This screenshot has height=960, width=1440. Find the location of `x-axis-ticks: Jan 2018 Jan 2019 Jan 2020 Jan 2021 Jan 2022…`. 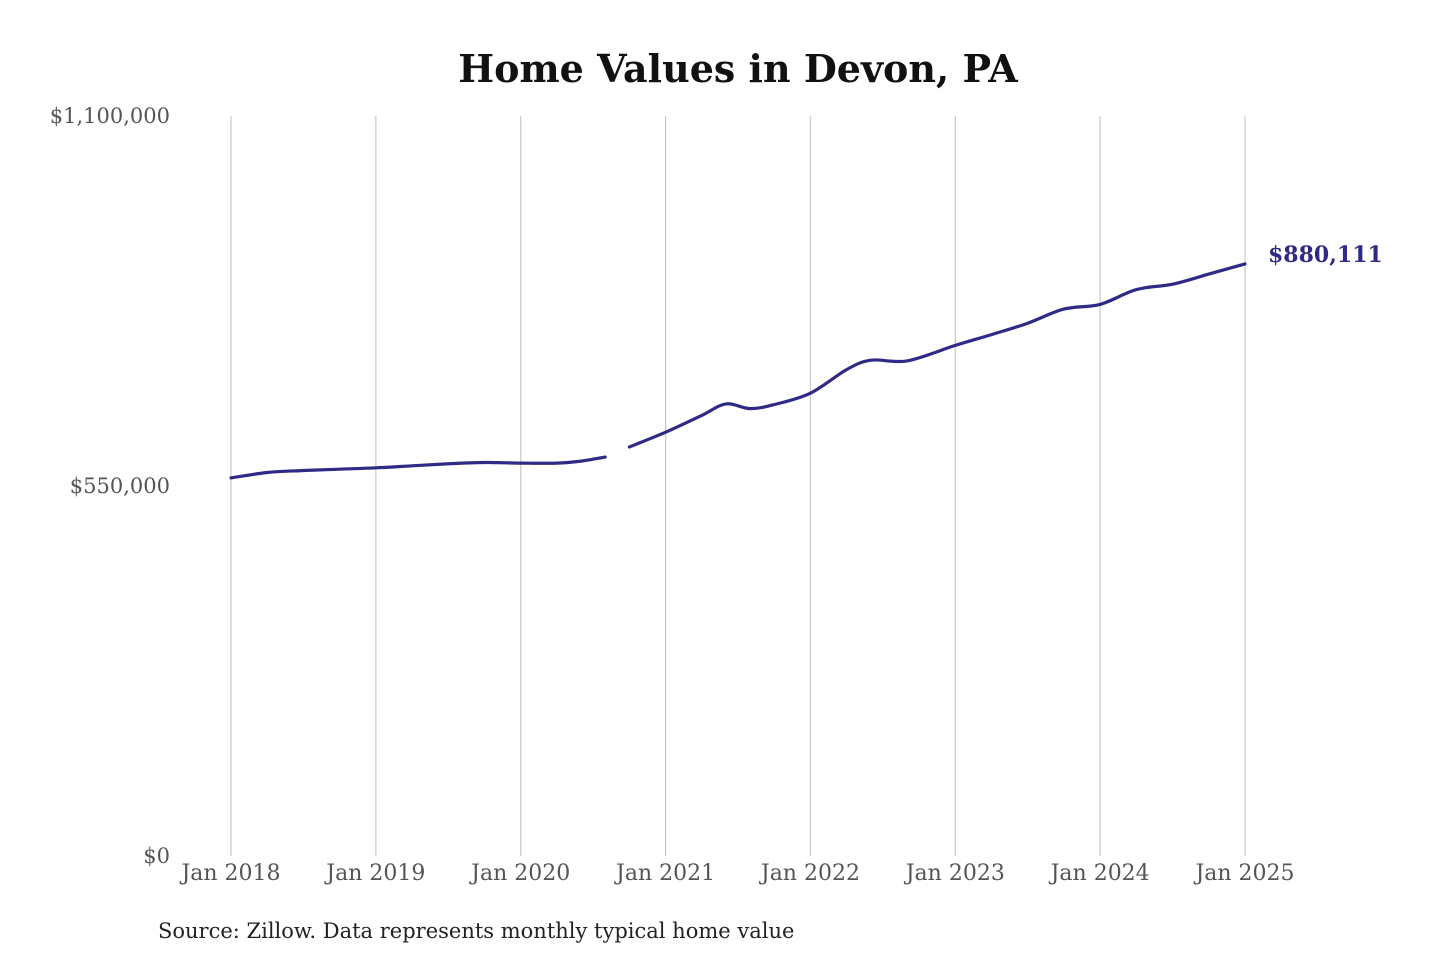

x-axis-ticks: Jan 2018 Jan 2019 Jan 2020 Jan 2021 Jan 2022… is located at coordinates (736, 873).